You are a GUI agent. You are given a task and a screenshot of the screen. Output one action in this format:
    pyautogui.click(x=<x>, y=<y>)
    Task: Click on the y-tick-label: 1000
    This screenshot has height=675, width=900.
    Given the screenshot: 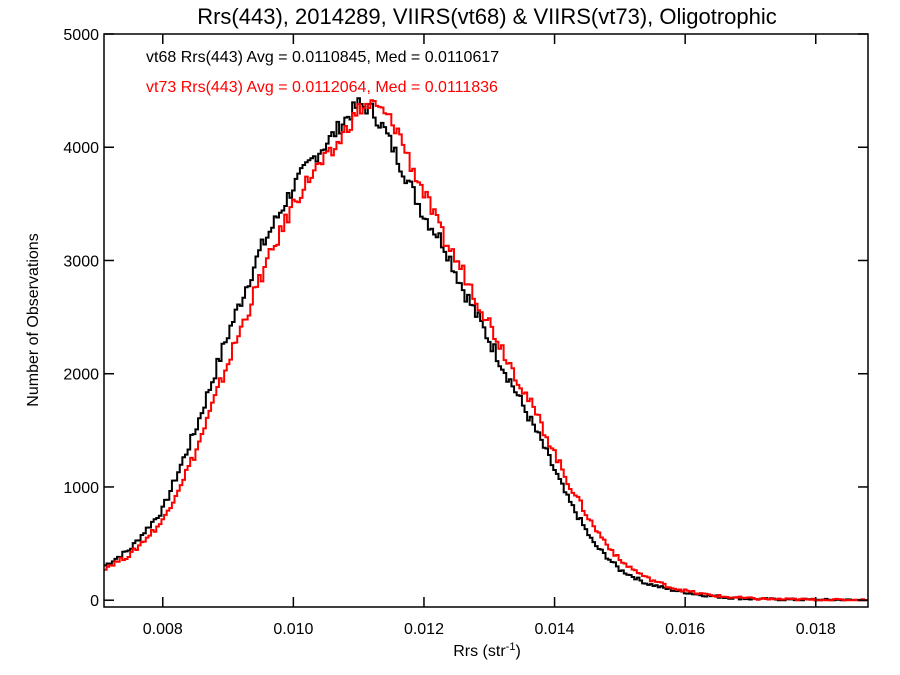 What is the action you would take?
    pyautogui.click(x=81, y=488)
    